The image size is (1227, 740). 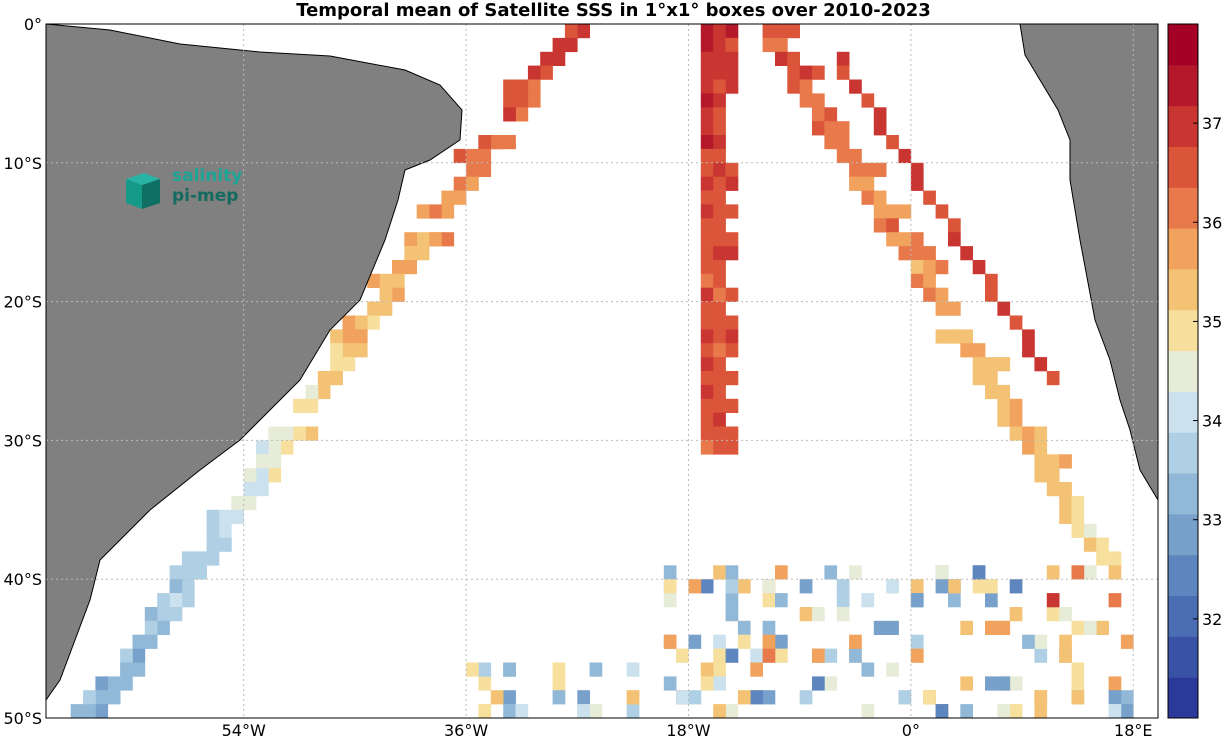 What do you see at coordinates (911, 730) in the screenshot?
I see `lon-tick-label: 0°` at bounding box center [911, 730].